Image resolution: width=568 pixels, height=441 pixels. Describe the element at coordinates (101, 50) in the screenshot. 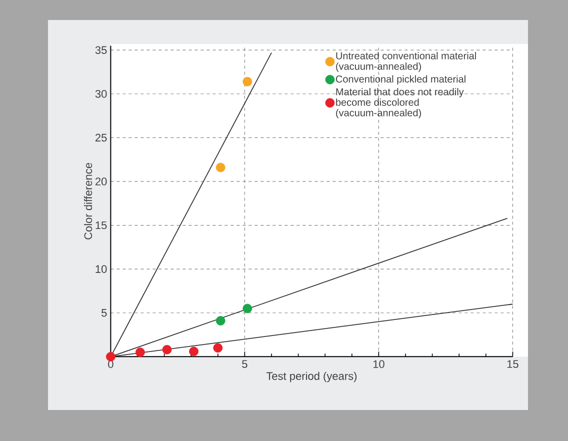

I see `y-tick-label: 35` at that location.